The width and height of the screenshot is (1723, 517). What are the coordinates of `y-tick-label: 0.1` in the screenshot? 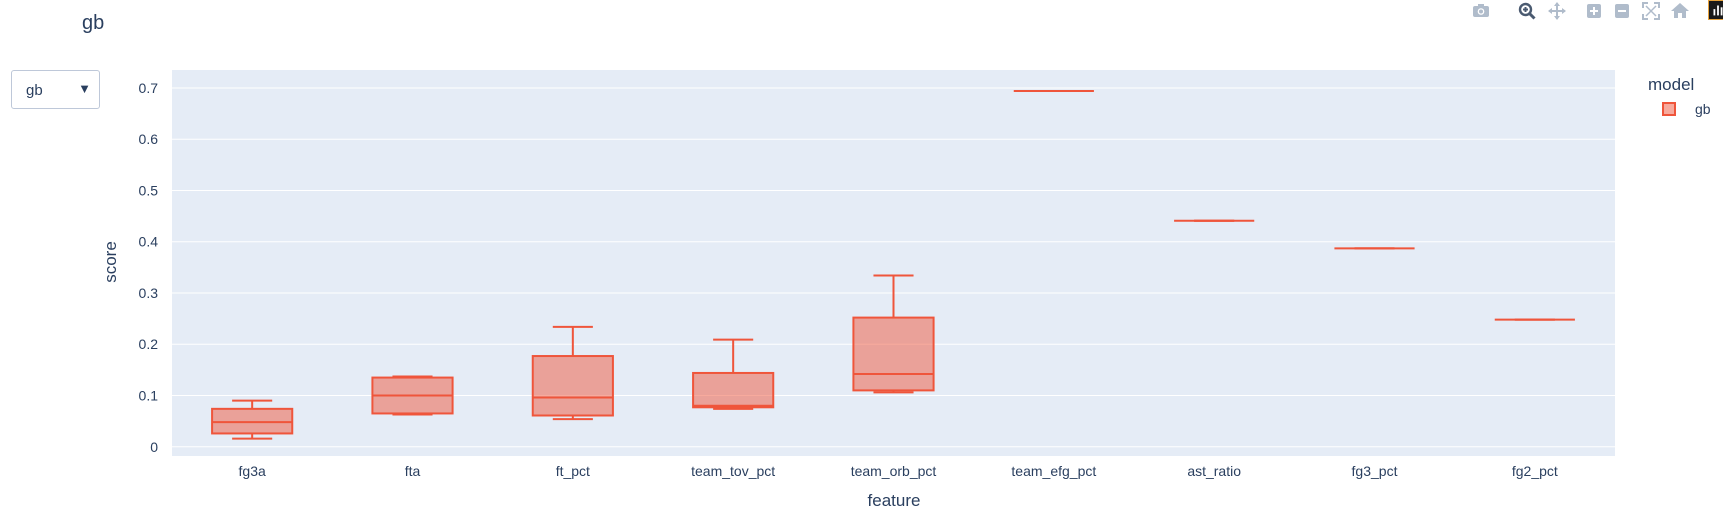 It's located at (149, 396).